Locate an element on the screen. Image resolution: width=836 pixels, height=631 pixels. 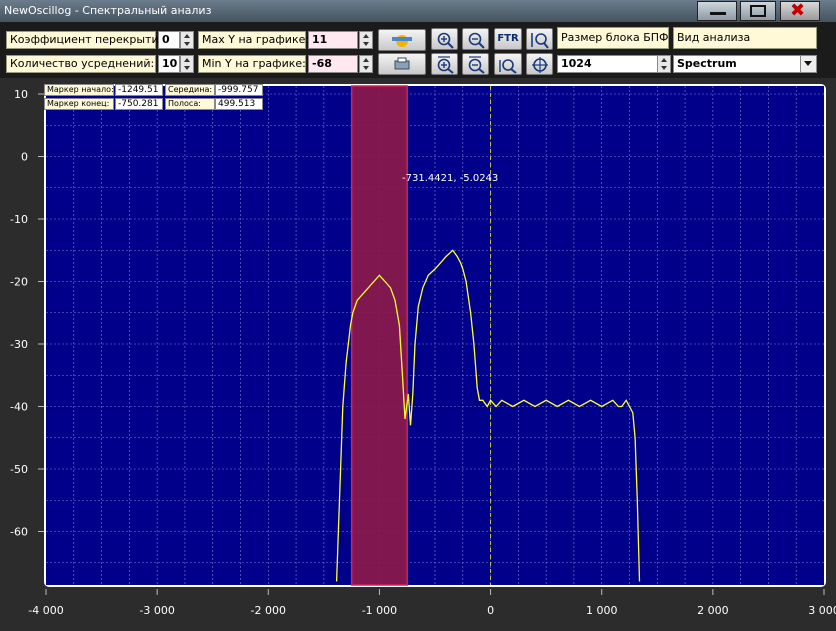
marker-band-label: Полоса: is located at coordinates (190, 104).